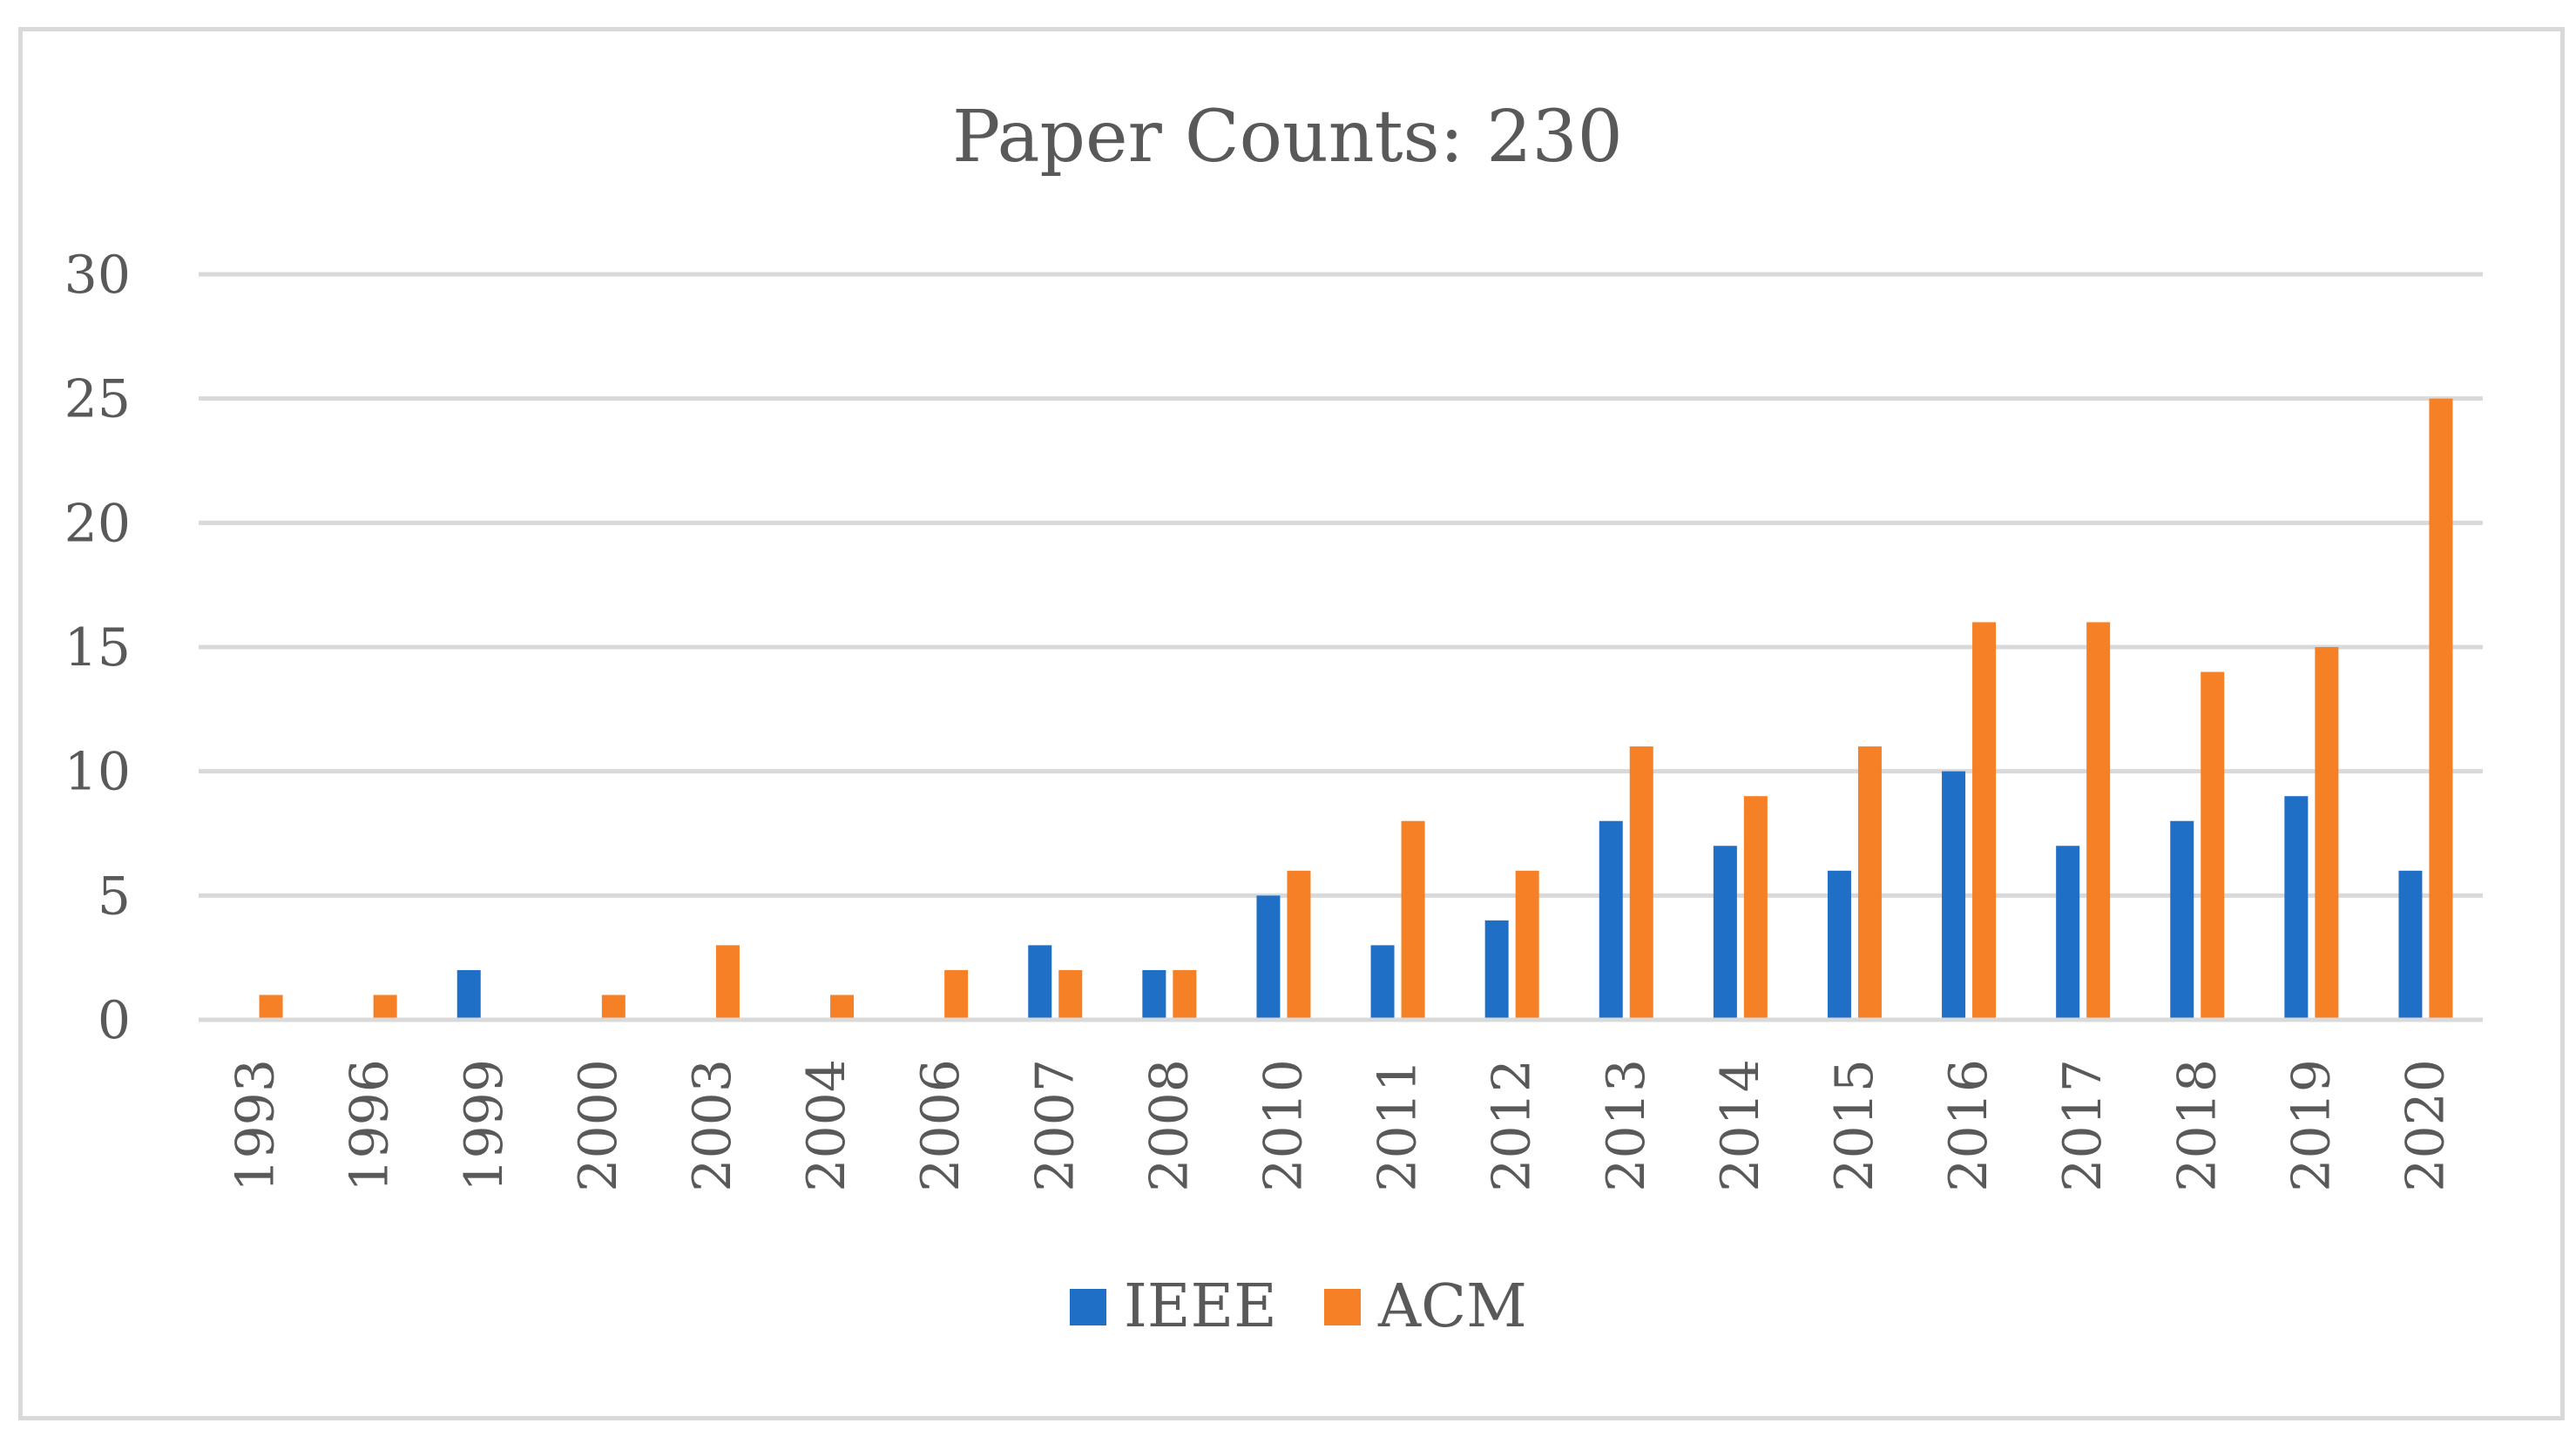 This screenshot has height=1450, width=2576. What do you see at coordinates (940, 1125) in the screenshot?
I see `x-tick-label: 2006` at bounding box center [940, 1125].